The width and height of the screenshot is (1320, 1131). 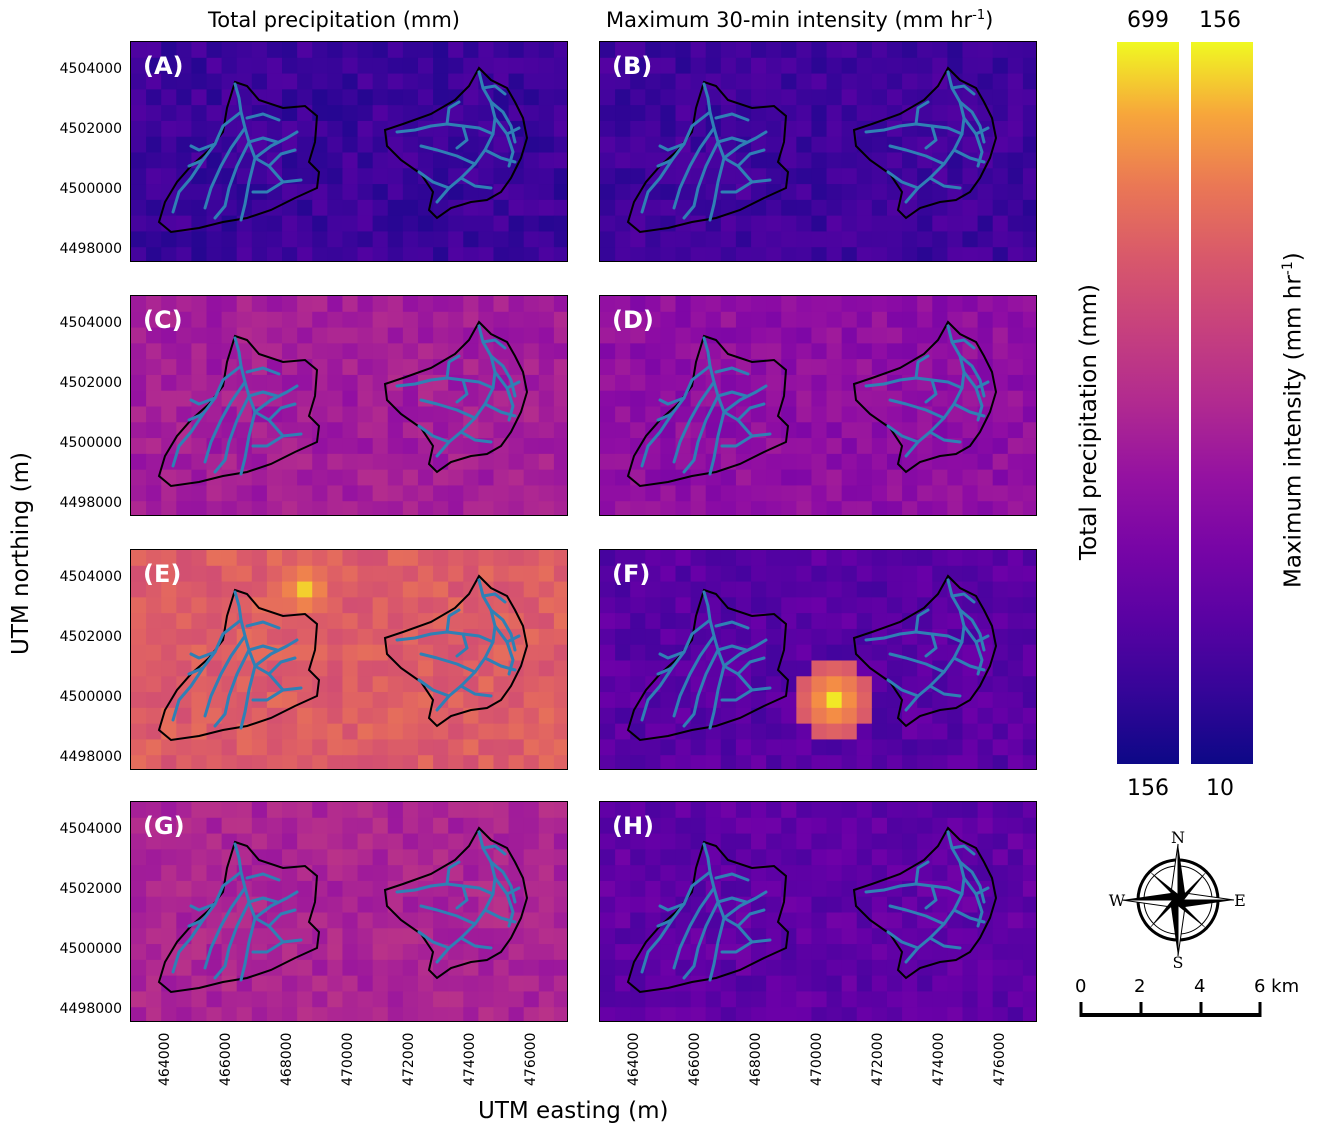 I want to click on x-tick-label: 466000, so click(x=226, y=1059).